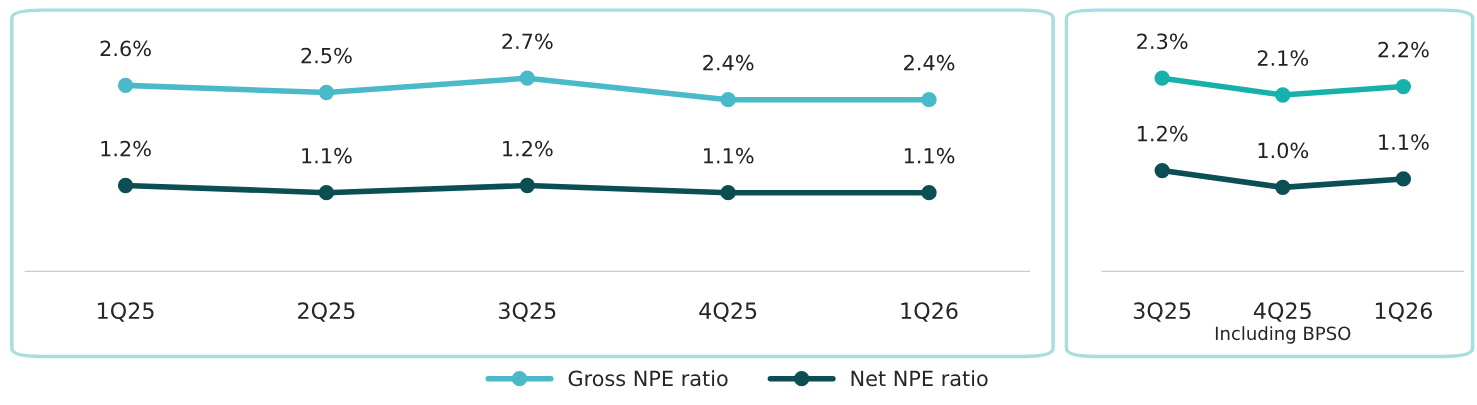 This screenshot has width=1477, height=405. I want to click on data-label: 2.2%, so click(1403, 49).